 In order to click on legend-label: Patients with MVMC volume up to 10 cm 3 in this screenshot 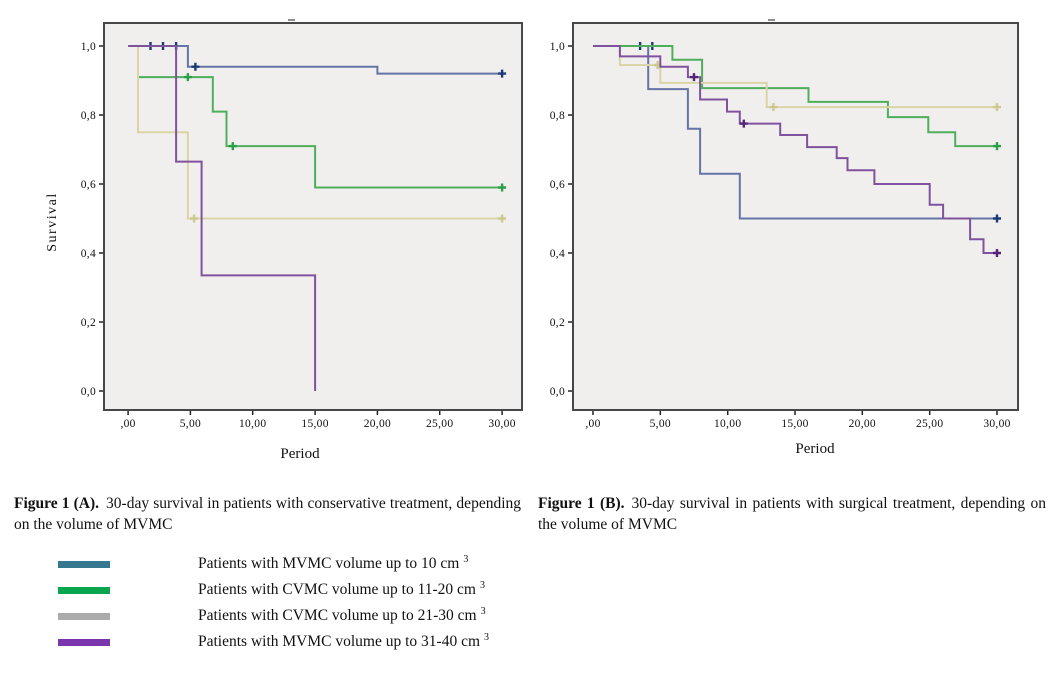, I will do `click(333, 563)`.